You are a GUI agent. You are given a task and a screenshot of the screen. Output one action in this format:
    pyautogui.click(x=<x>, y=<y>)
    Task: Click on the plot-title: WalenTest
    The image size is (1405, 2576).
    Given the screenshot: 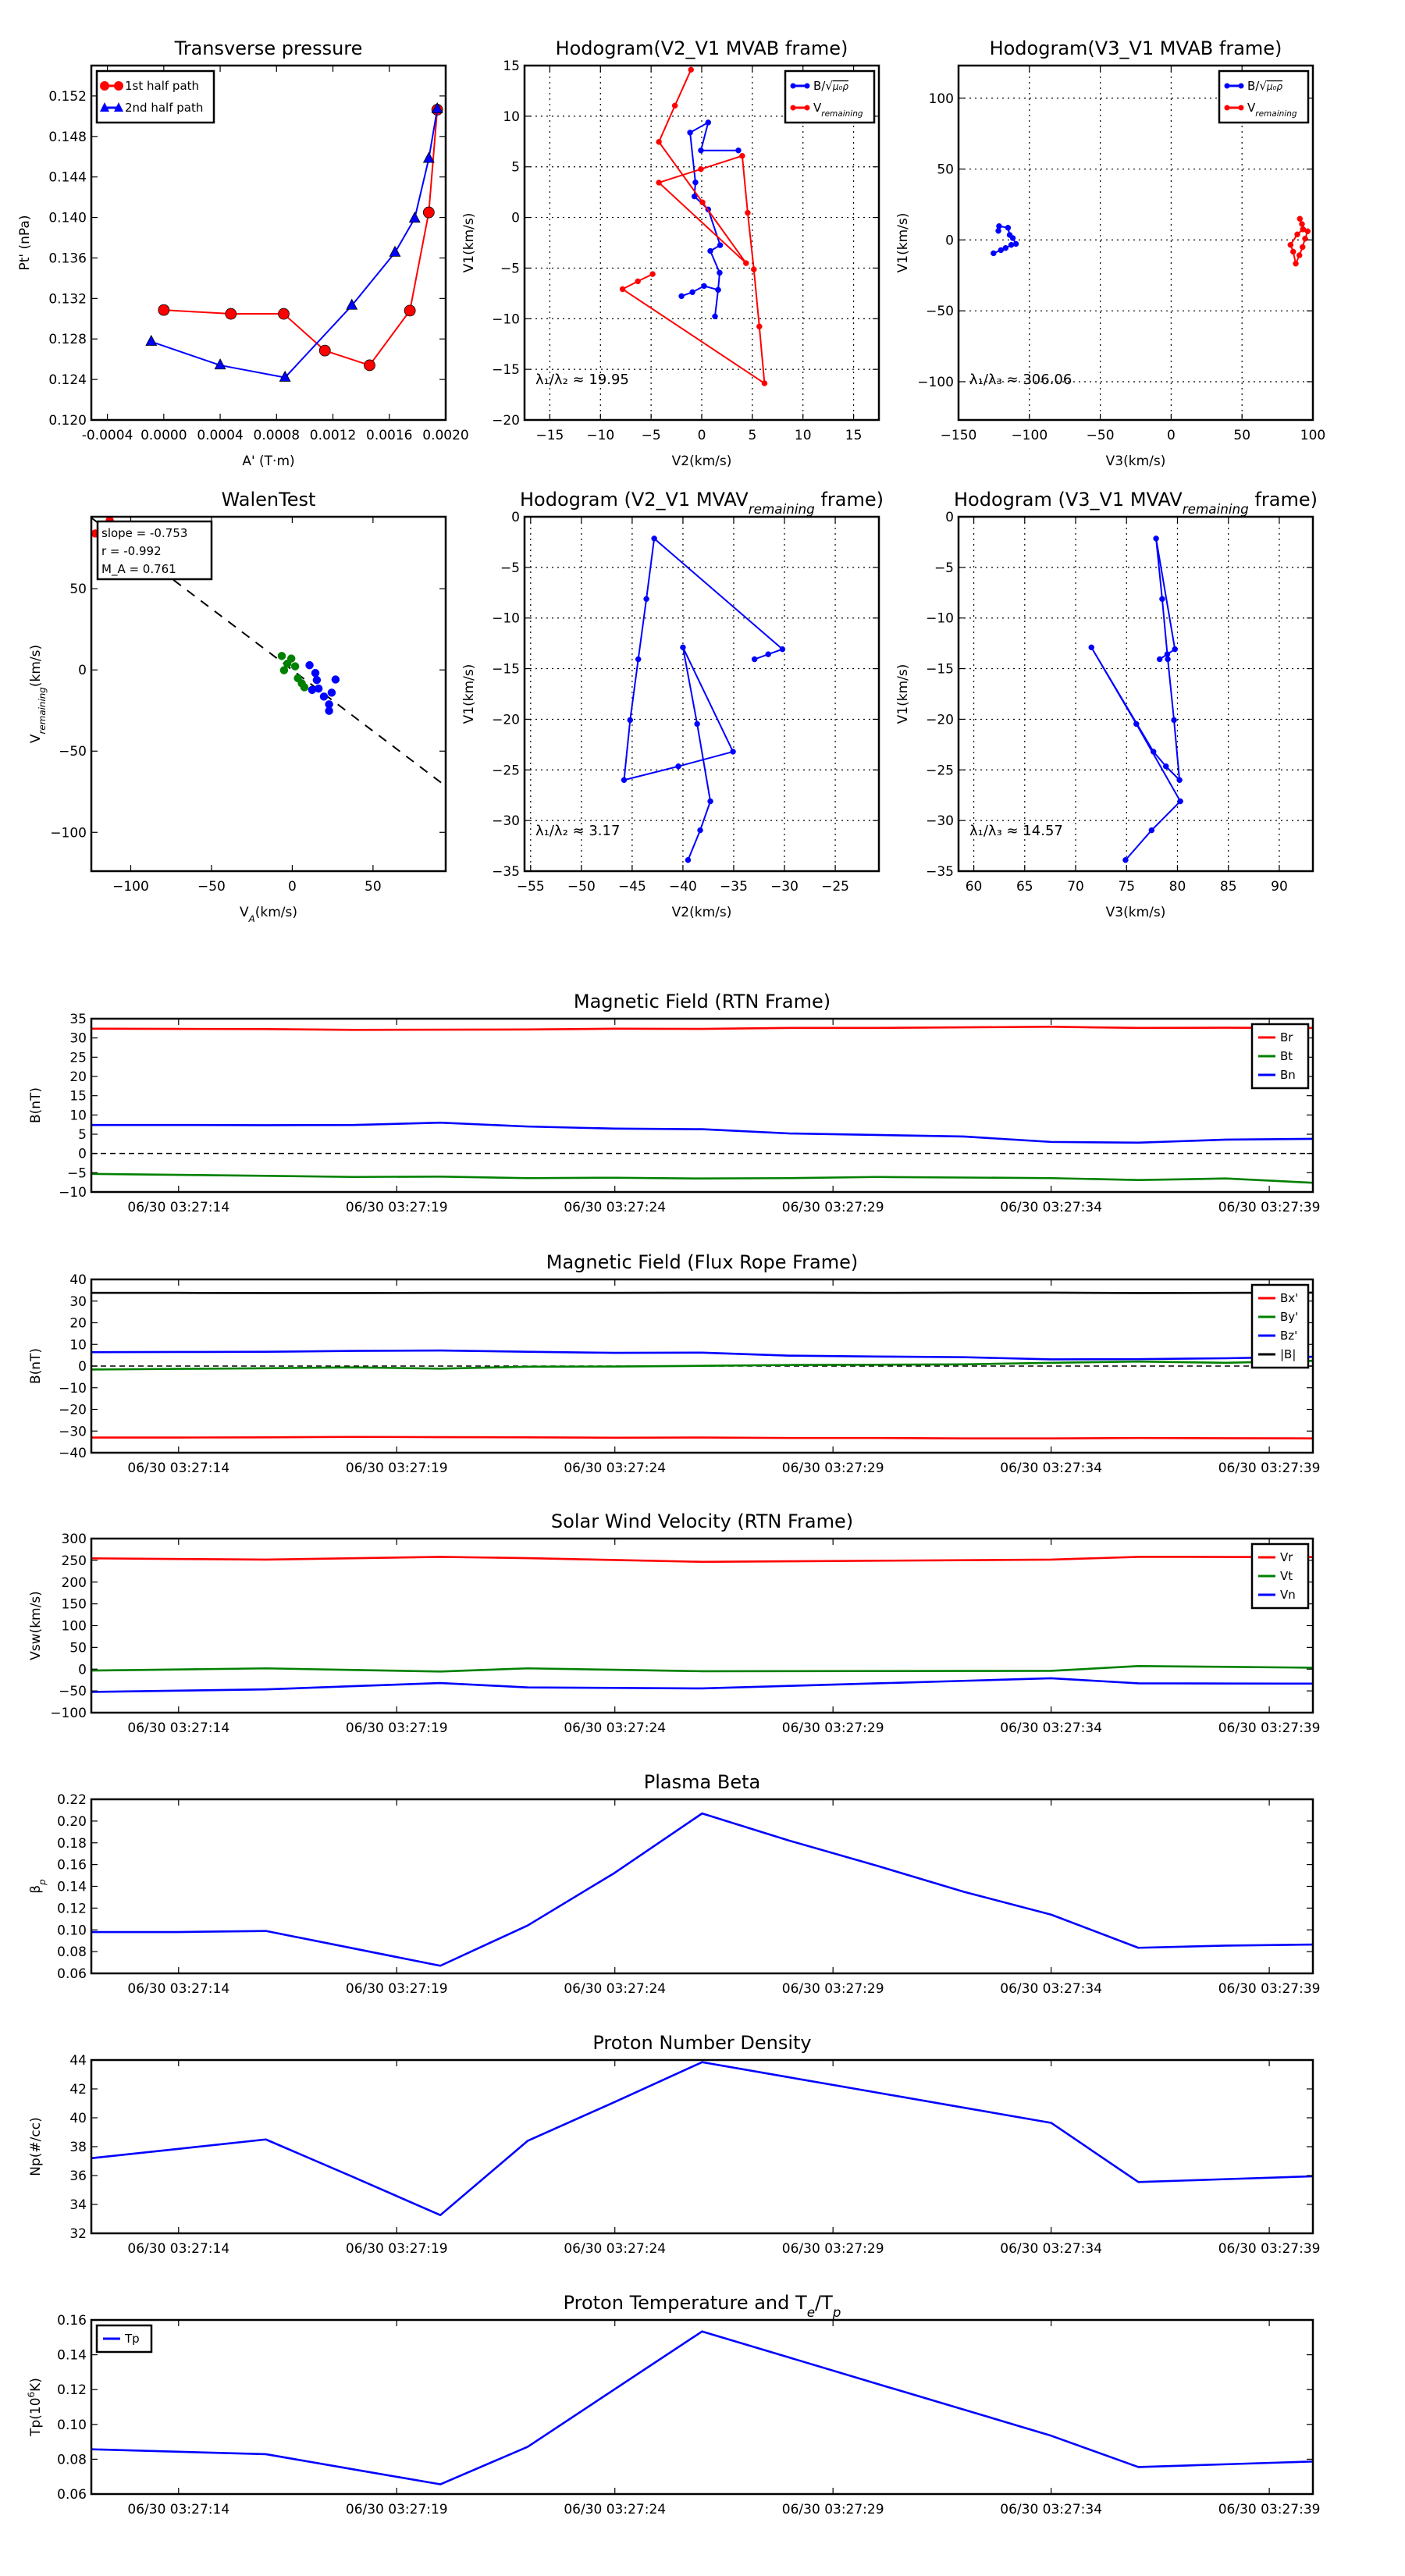 What is the action you would take?
    pyautogui.click(x=269, y=500)
    